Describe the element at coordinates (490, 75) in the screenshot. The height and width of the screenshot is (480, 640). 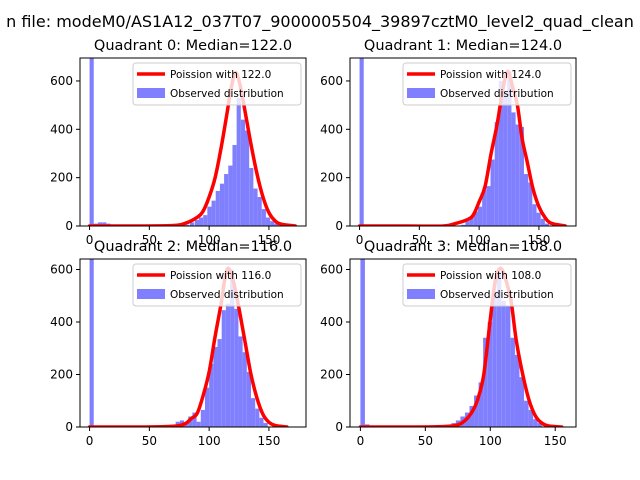
I see `legend-entry-poisson: Poission with 124.0` at that location.